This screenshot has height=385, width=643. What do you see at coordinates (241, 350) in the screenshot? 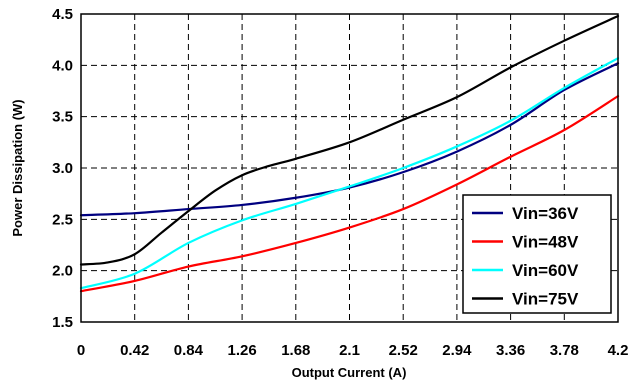
I see `x-tick-label: 1.26` at bounding box center [241, 350].